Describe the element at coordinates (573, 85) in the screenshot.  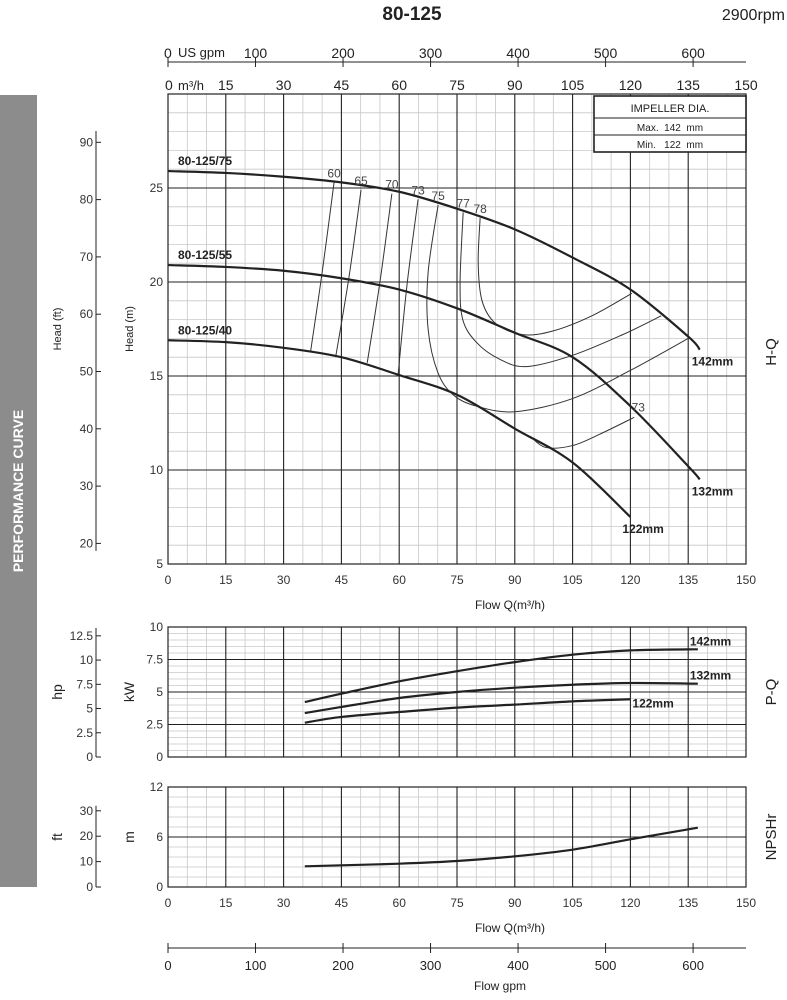
I see `m3h-tick-label: 105` at that location.